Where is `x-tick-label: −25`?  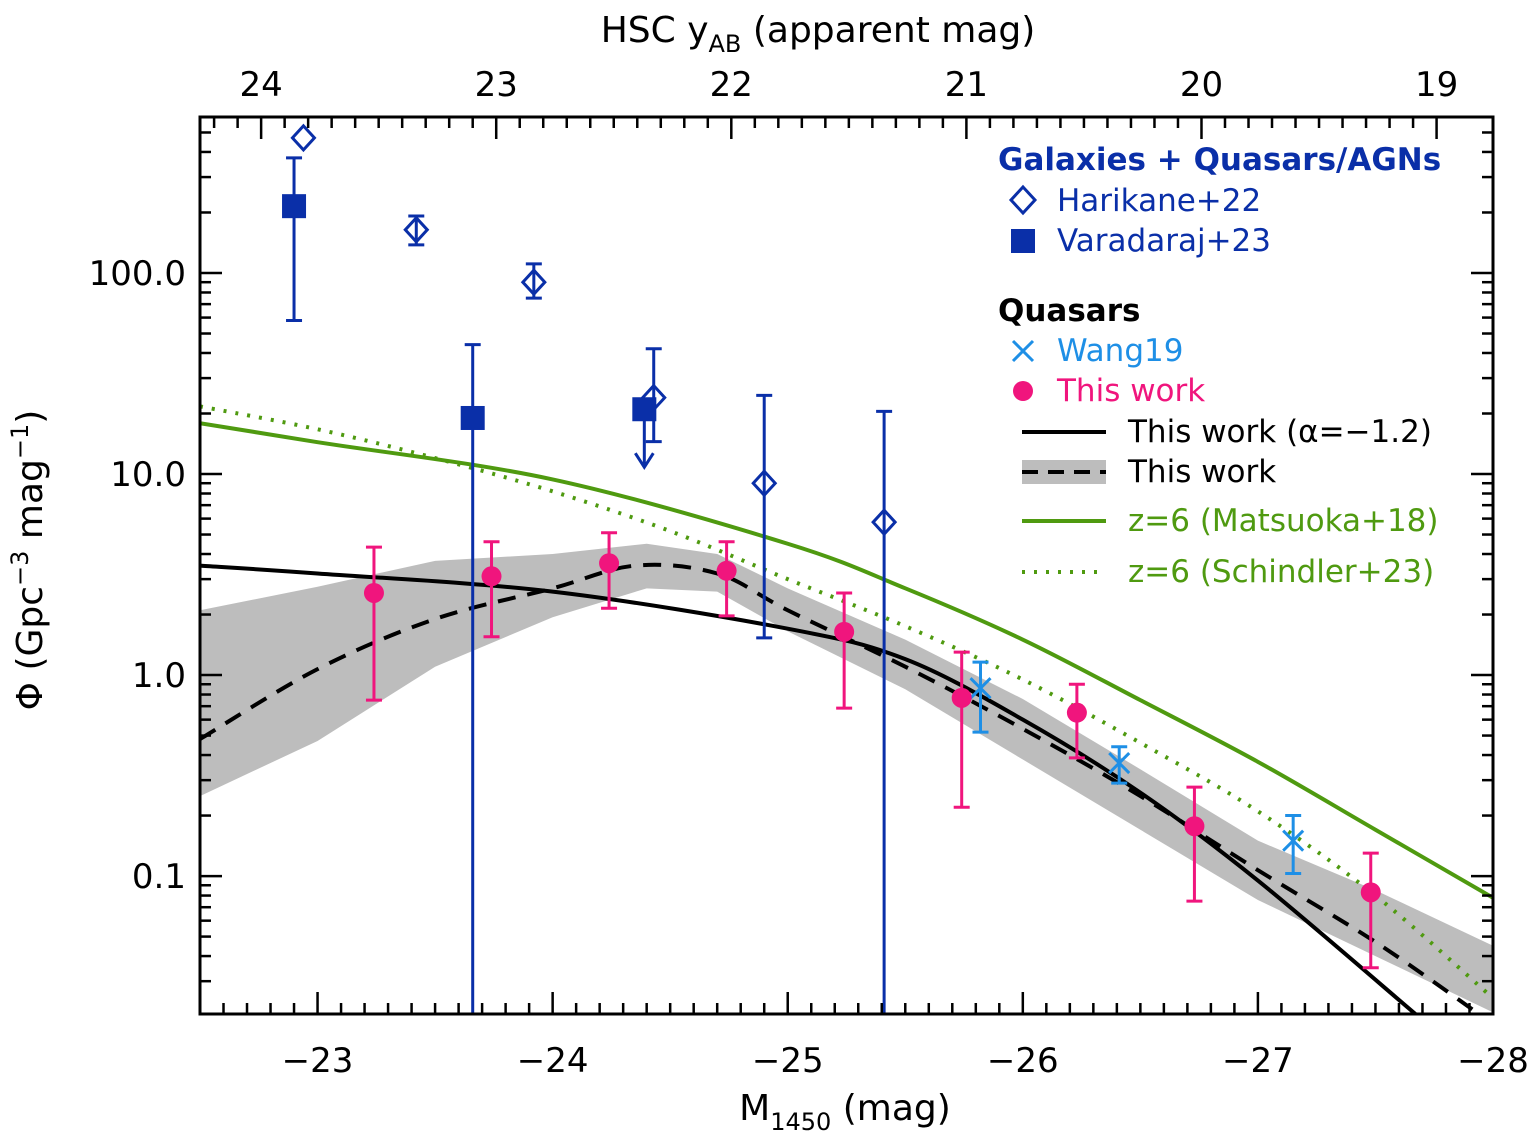 x-tick-label: −25 is located at coordinates (788, 1061).